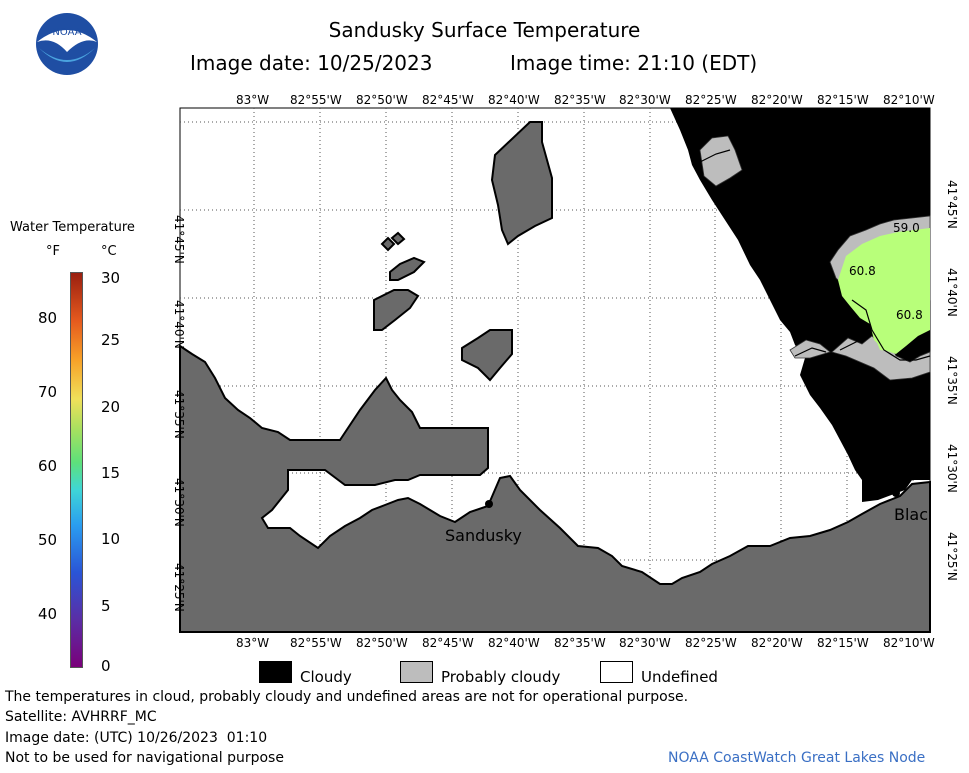 The image size is (969, 773). What do you see at coordinates (179, 587) in the screenshot?
I see `lat-left-41-25n: 41°25'N` at bounding box center [179, 587].